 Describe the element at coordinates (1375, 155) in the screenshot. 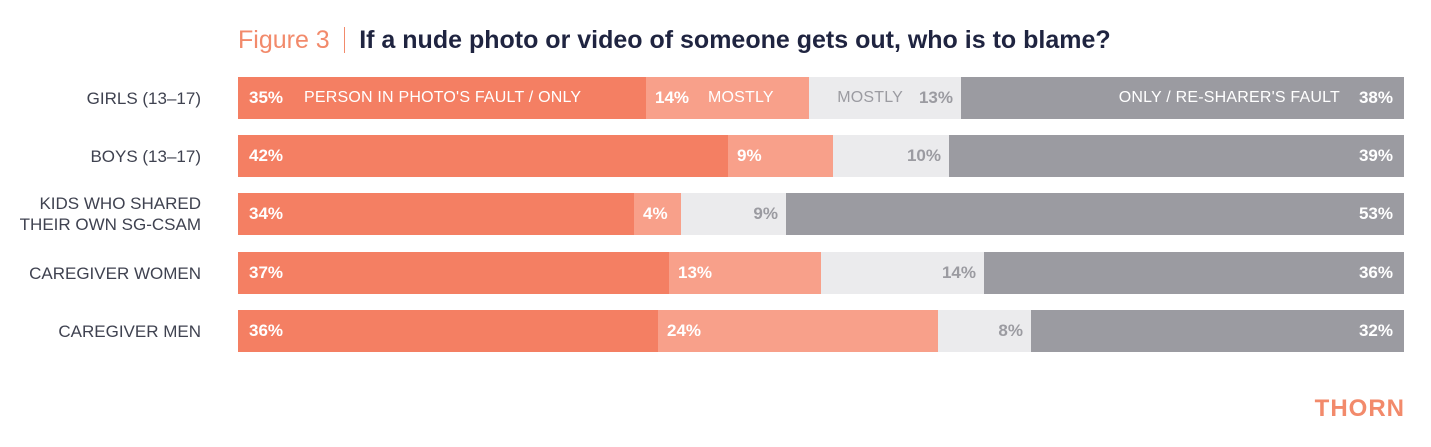

I see `data-label: 39%` at that location.